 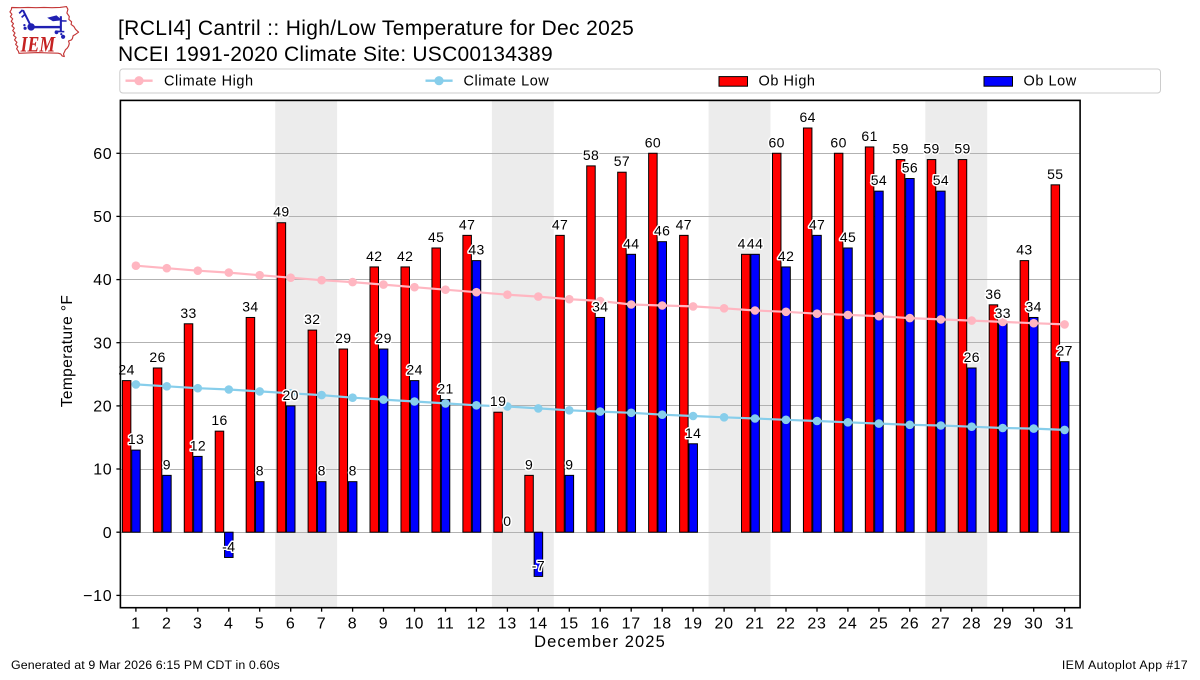 I want to click on svg-text: 23, so click(x=816, y=624).